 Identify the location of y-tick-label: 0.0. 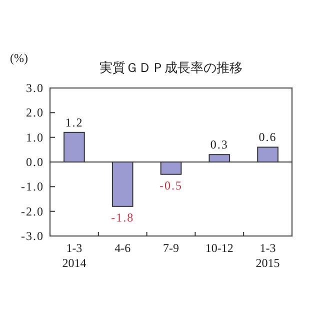
(35, 162).